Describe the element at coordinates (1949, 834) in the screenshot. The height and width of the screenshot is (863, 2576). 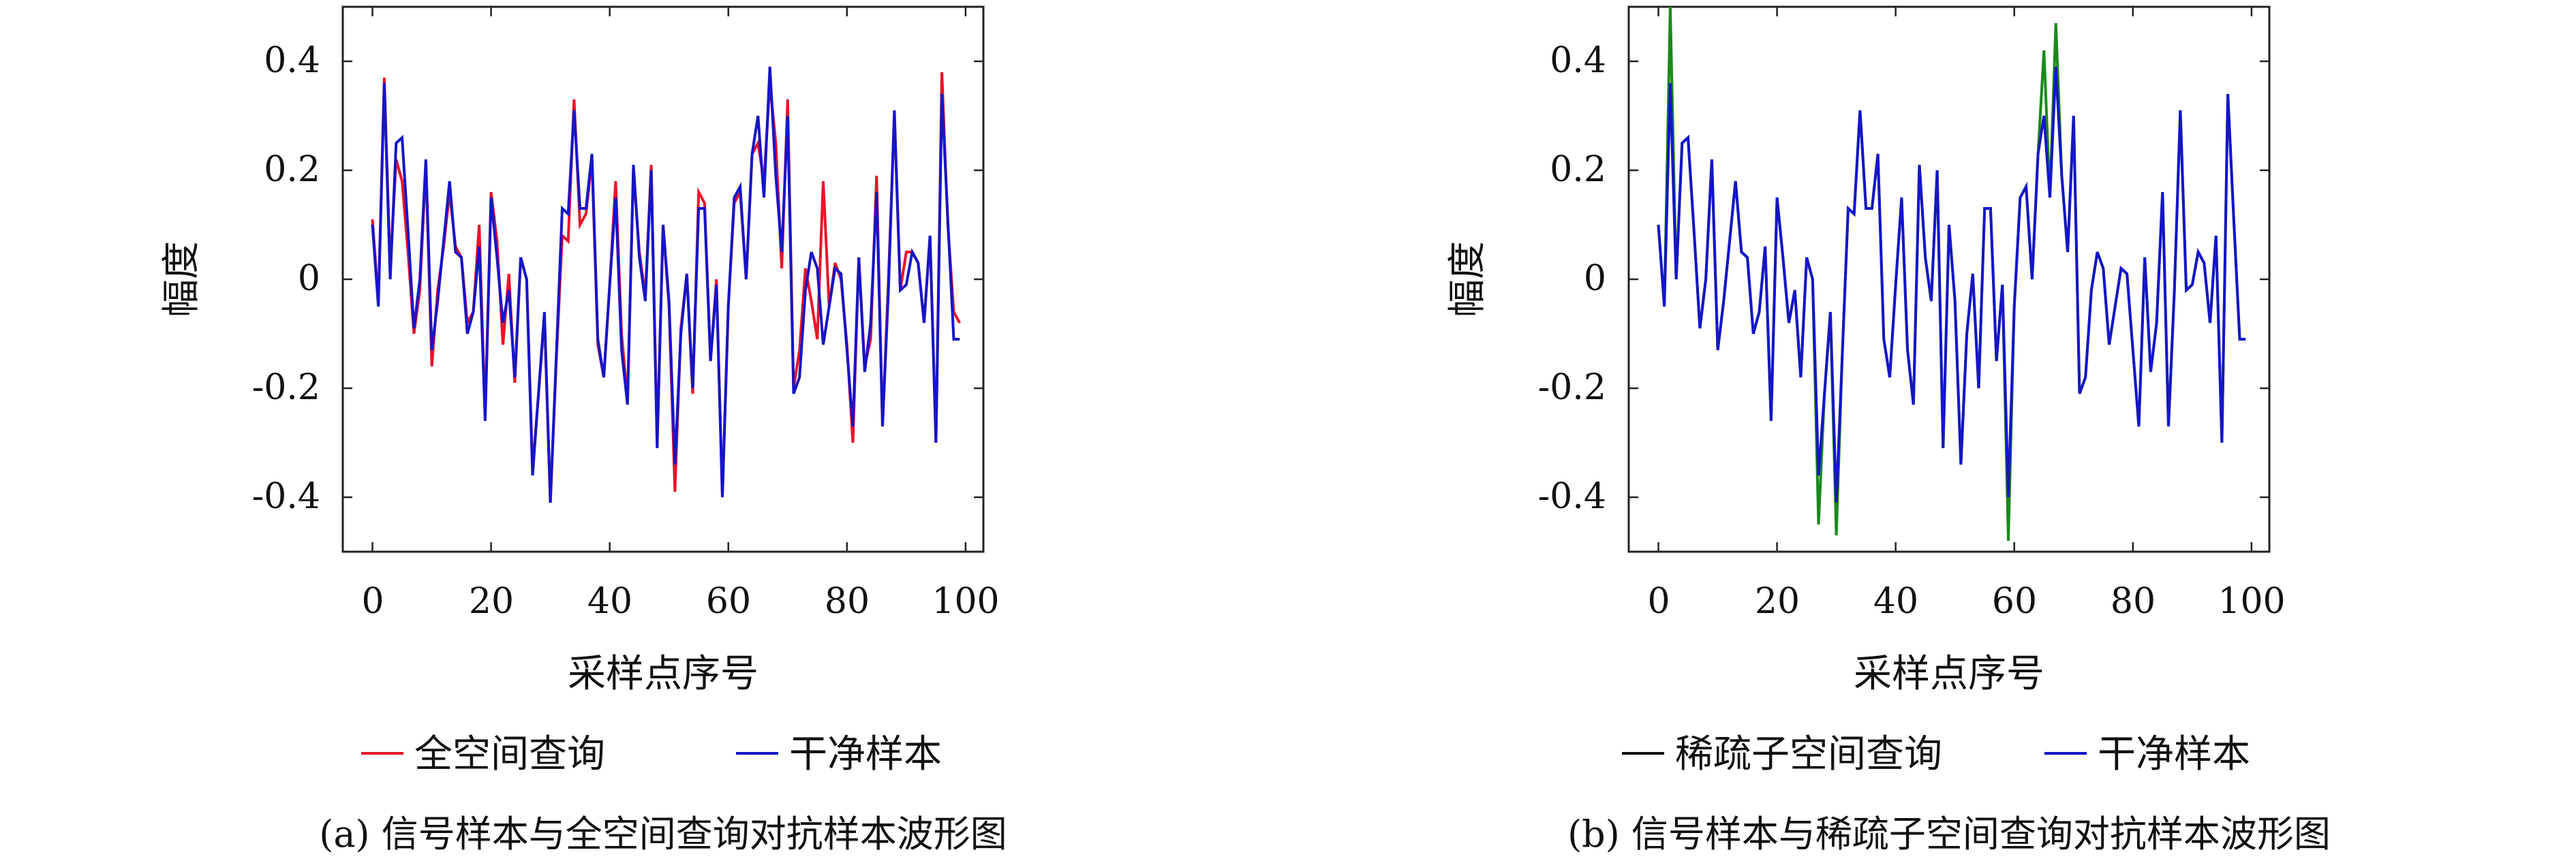
I see `caption-b: (b) 信号样本与稀疏子空间查询对抗样本波形图` at that location.